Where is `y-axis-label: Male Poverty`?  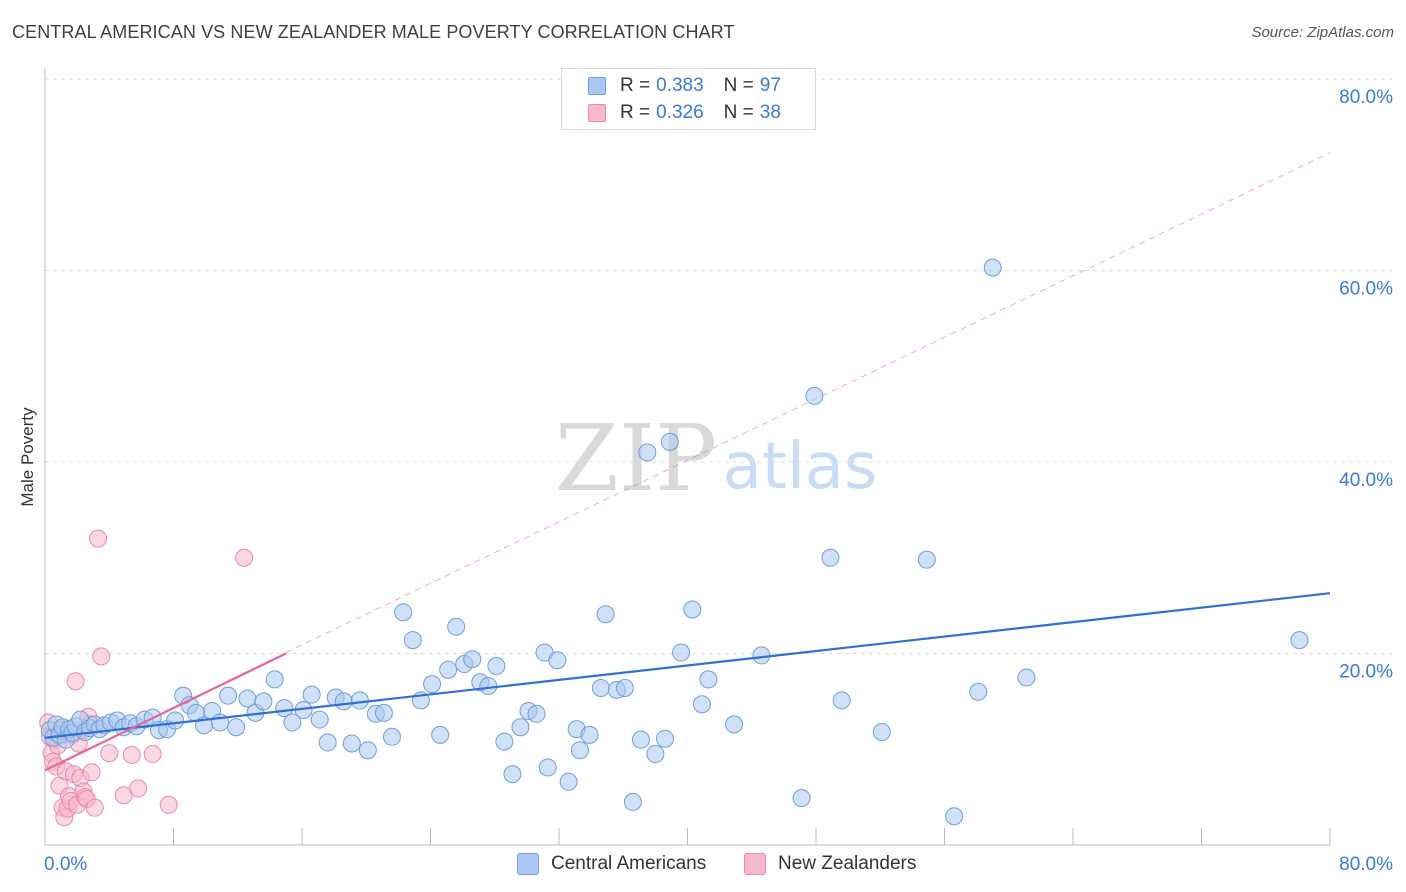
y-axis-label: Male Poverty is located at coordinates (27, 457).